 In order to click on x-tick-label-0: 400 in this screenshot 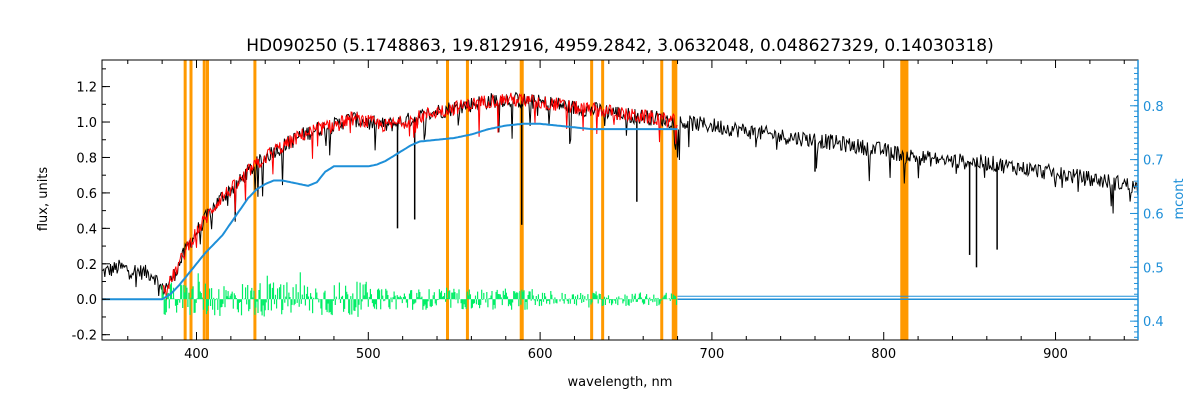, I will do `click(196, 354)`.